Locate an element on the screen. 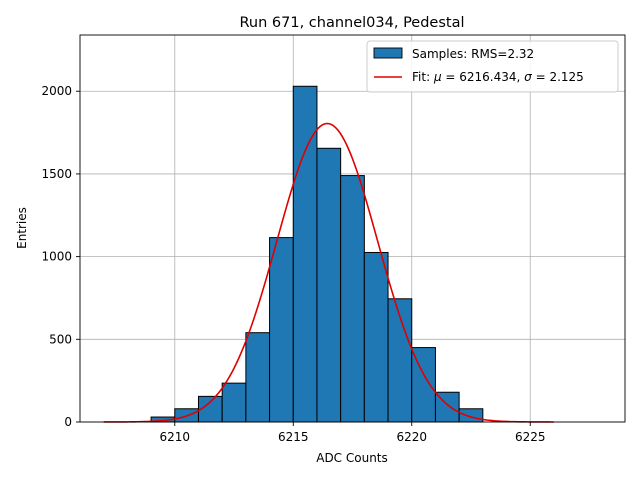  x-tick-label-2: 6220 is located at coordinates (411, 437).